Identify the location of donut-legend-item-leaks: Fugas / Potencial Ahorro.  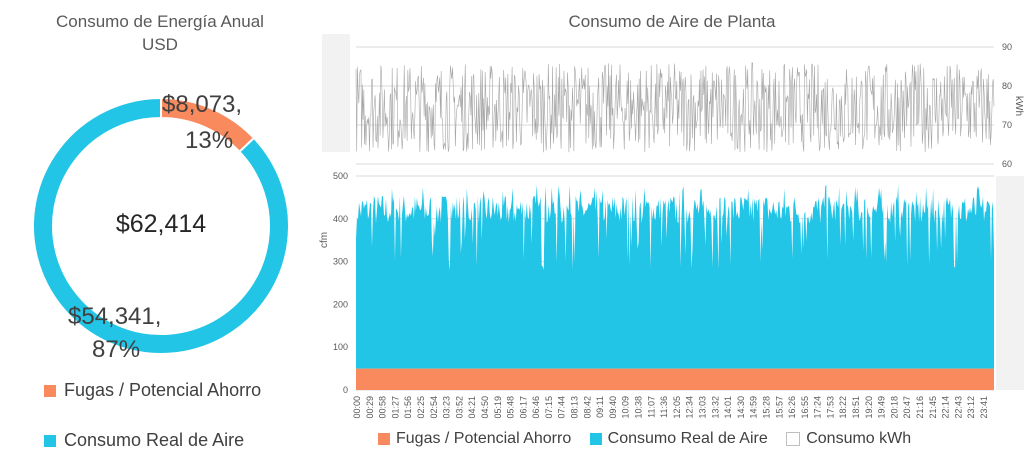
(152, 390).